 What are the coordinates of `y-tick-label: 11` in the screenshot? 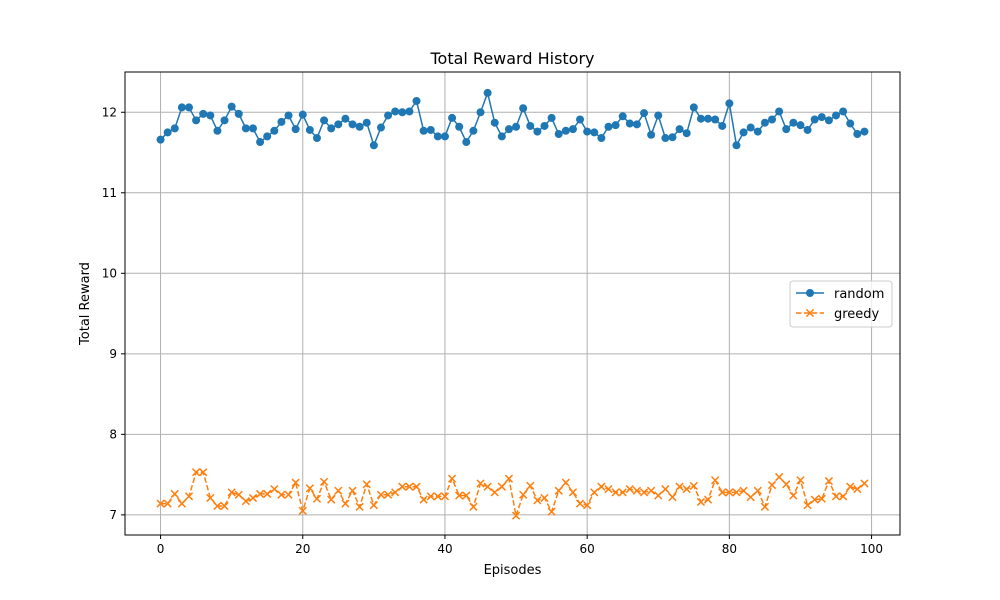 It's located at (109, 193).